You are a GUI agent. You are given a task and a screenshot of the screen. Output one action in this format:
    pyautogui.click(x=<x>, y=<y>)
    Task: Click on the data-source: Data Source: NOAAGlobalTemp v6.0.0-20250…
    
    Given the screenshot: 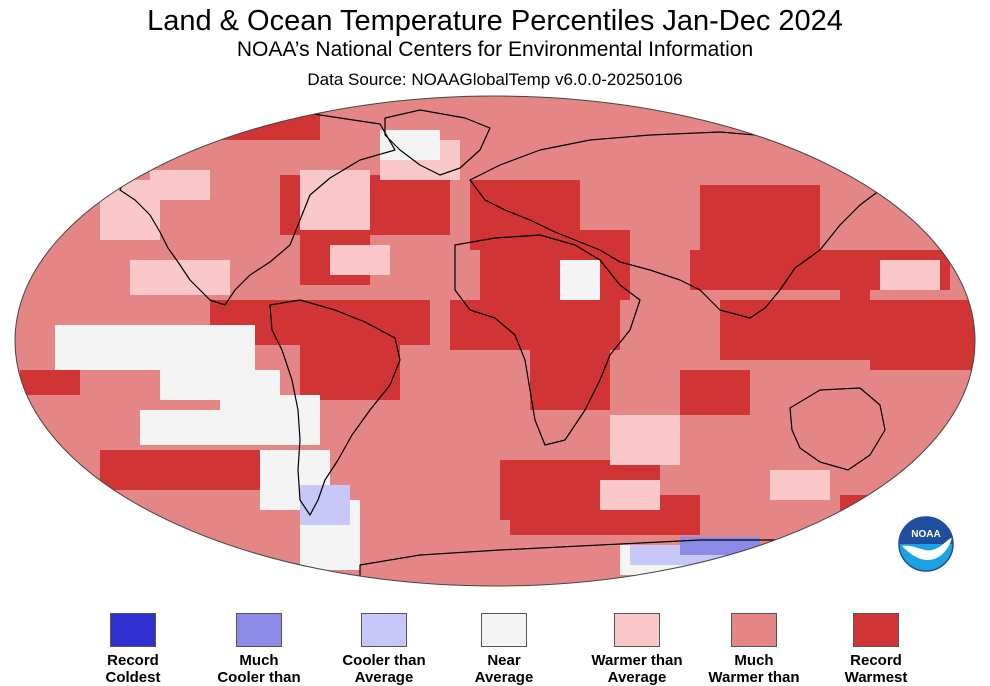 What is the action you would take?
    pyautogui.click(x=495, y=79)
    